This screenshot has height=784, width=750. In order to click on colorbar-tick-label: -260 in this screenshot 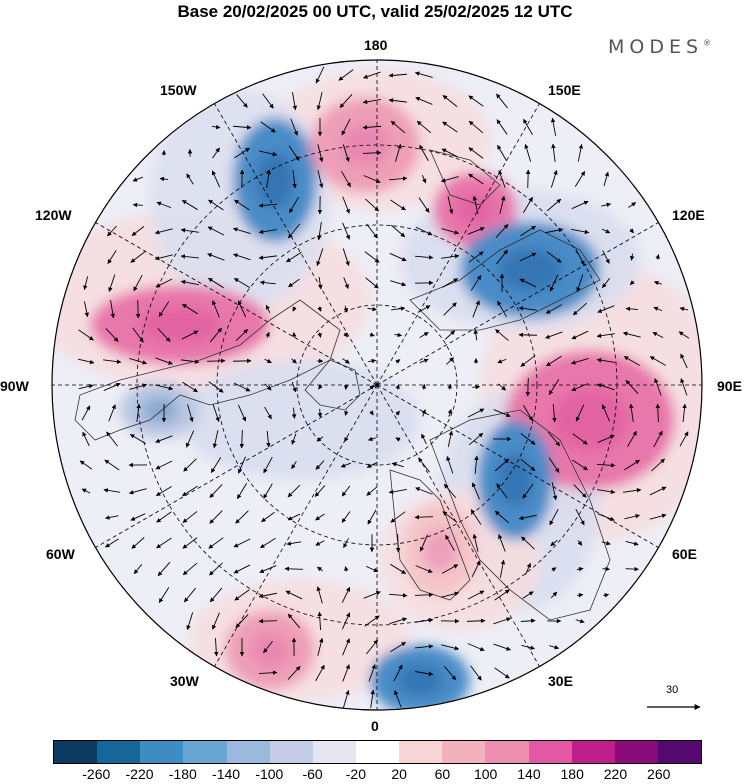, I will do `click(96, 774)`.